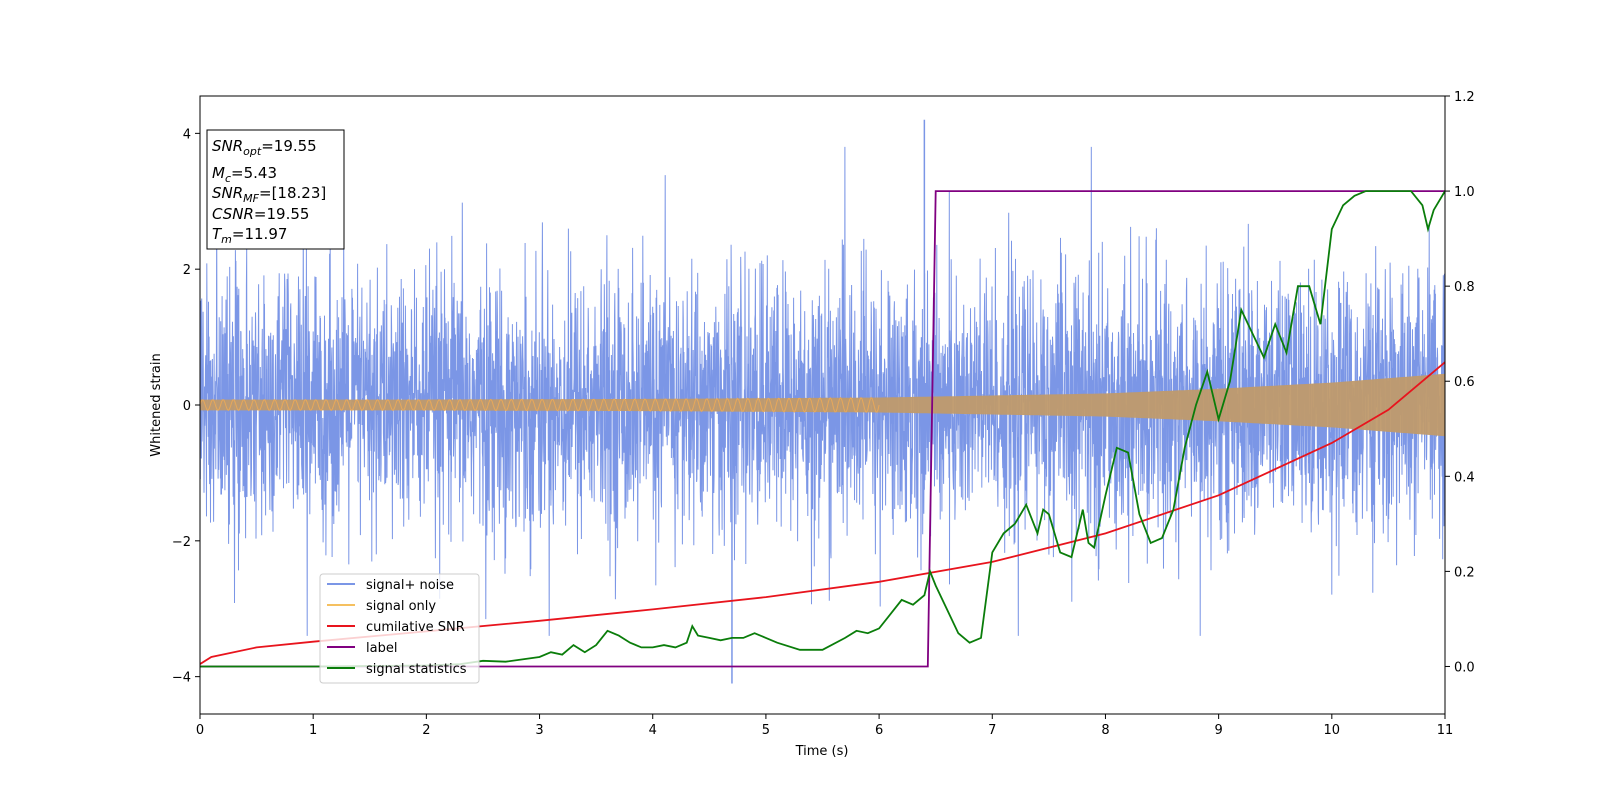 This screenshot has height=800, width=1600. I want to click on x-tick-label: 9, so click(1218, 730).